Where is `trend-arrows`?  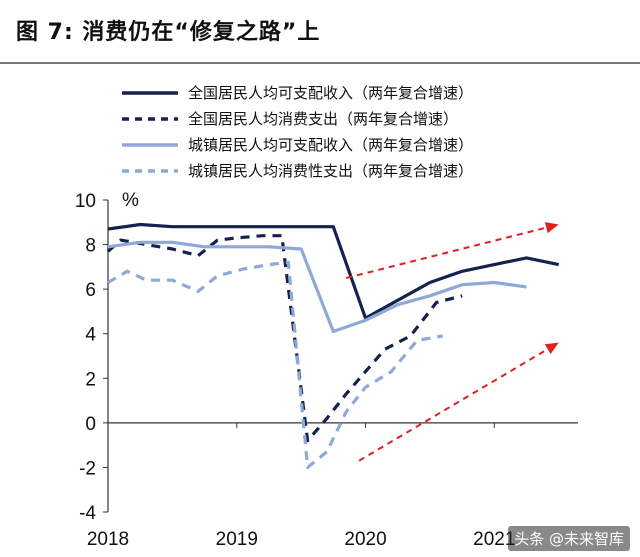 trend-arrows is located at coordinates (452, 342).